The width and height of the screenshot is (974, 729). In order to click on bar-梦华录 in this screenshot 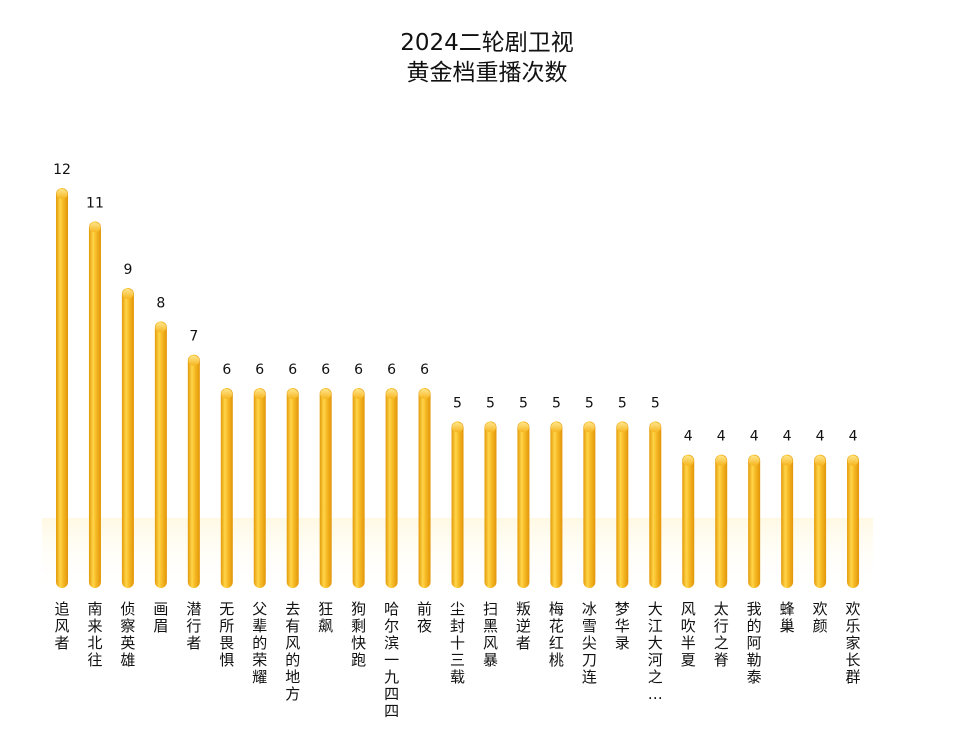, I will do `click(622, 504)`.